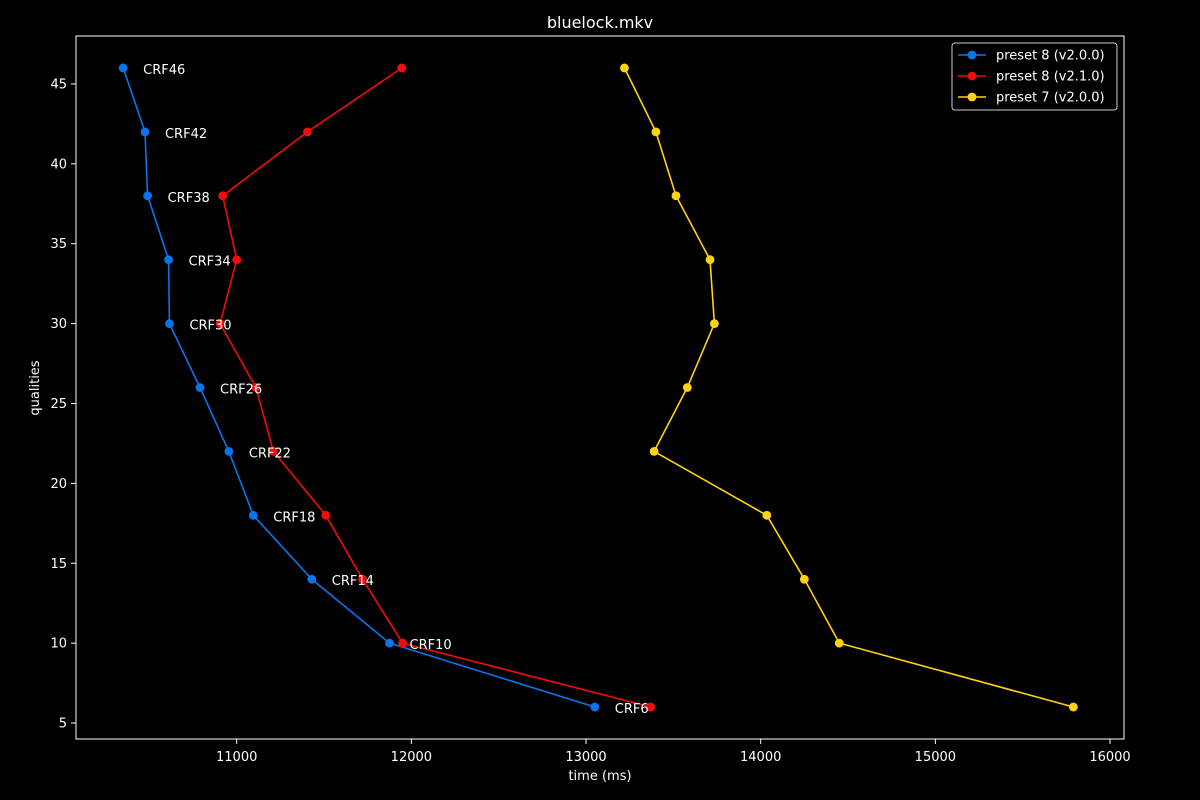  What do you see at coordinates (411, 757) in the screenshot?
I see `x-tick-label: 12000` at bounding box center [411, 757].